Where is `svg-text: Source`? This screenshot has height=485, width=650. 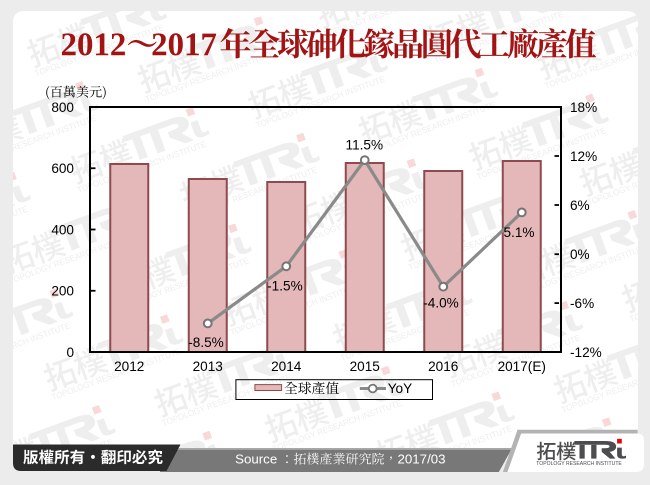
svg-text: Source is located at coordinates (256, 459).